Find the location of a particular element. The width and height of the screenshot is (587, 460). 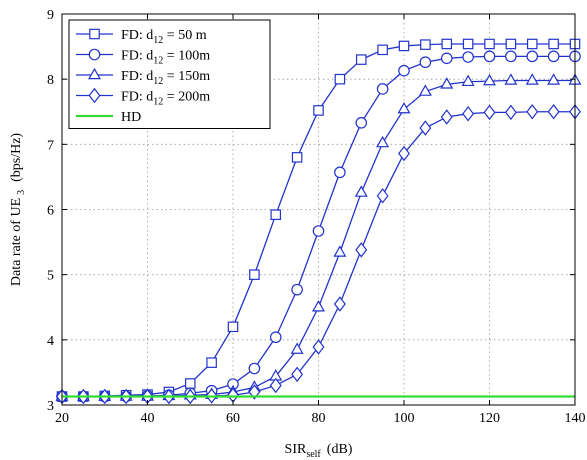

y-tick-label: 6 is located at coordinates (50, 211).